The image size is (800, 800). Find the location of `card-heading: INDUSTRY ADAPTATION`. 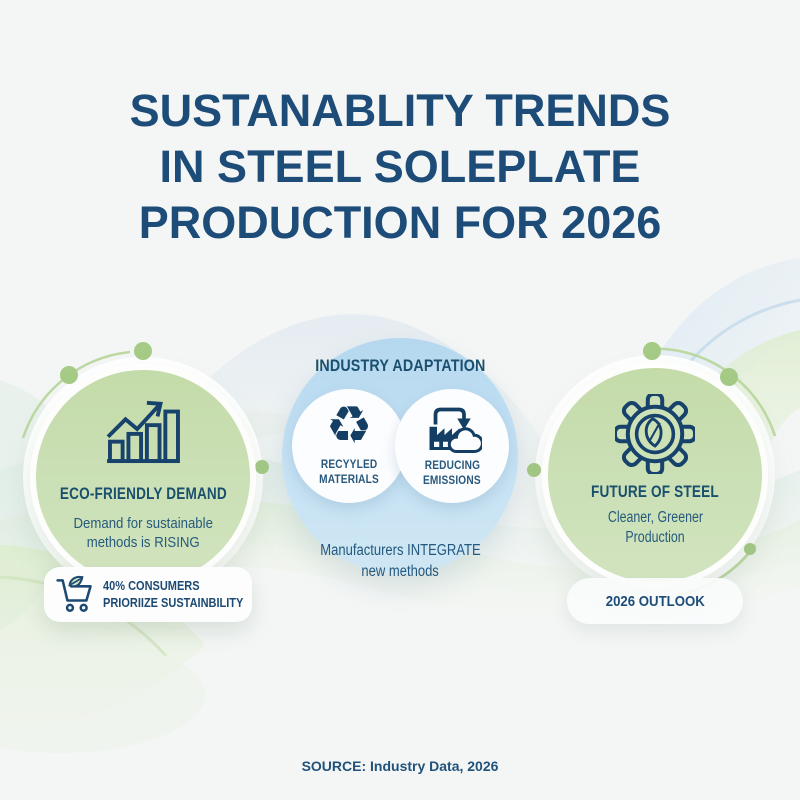

card-heading: INDUSTRY ADAPTATION is located at coordinates (400, 365).